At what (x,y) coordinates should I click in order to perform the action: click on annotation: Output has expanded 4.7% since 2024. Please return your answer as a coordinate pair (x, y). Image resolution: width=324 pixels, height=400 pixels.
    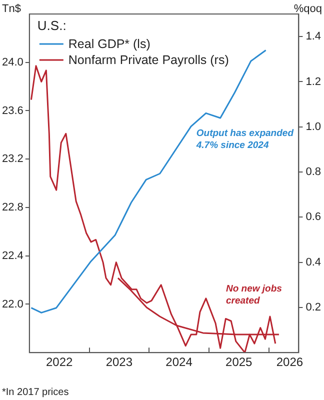
    Looking at the image, I should click on (244, 139).